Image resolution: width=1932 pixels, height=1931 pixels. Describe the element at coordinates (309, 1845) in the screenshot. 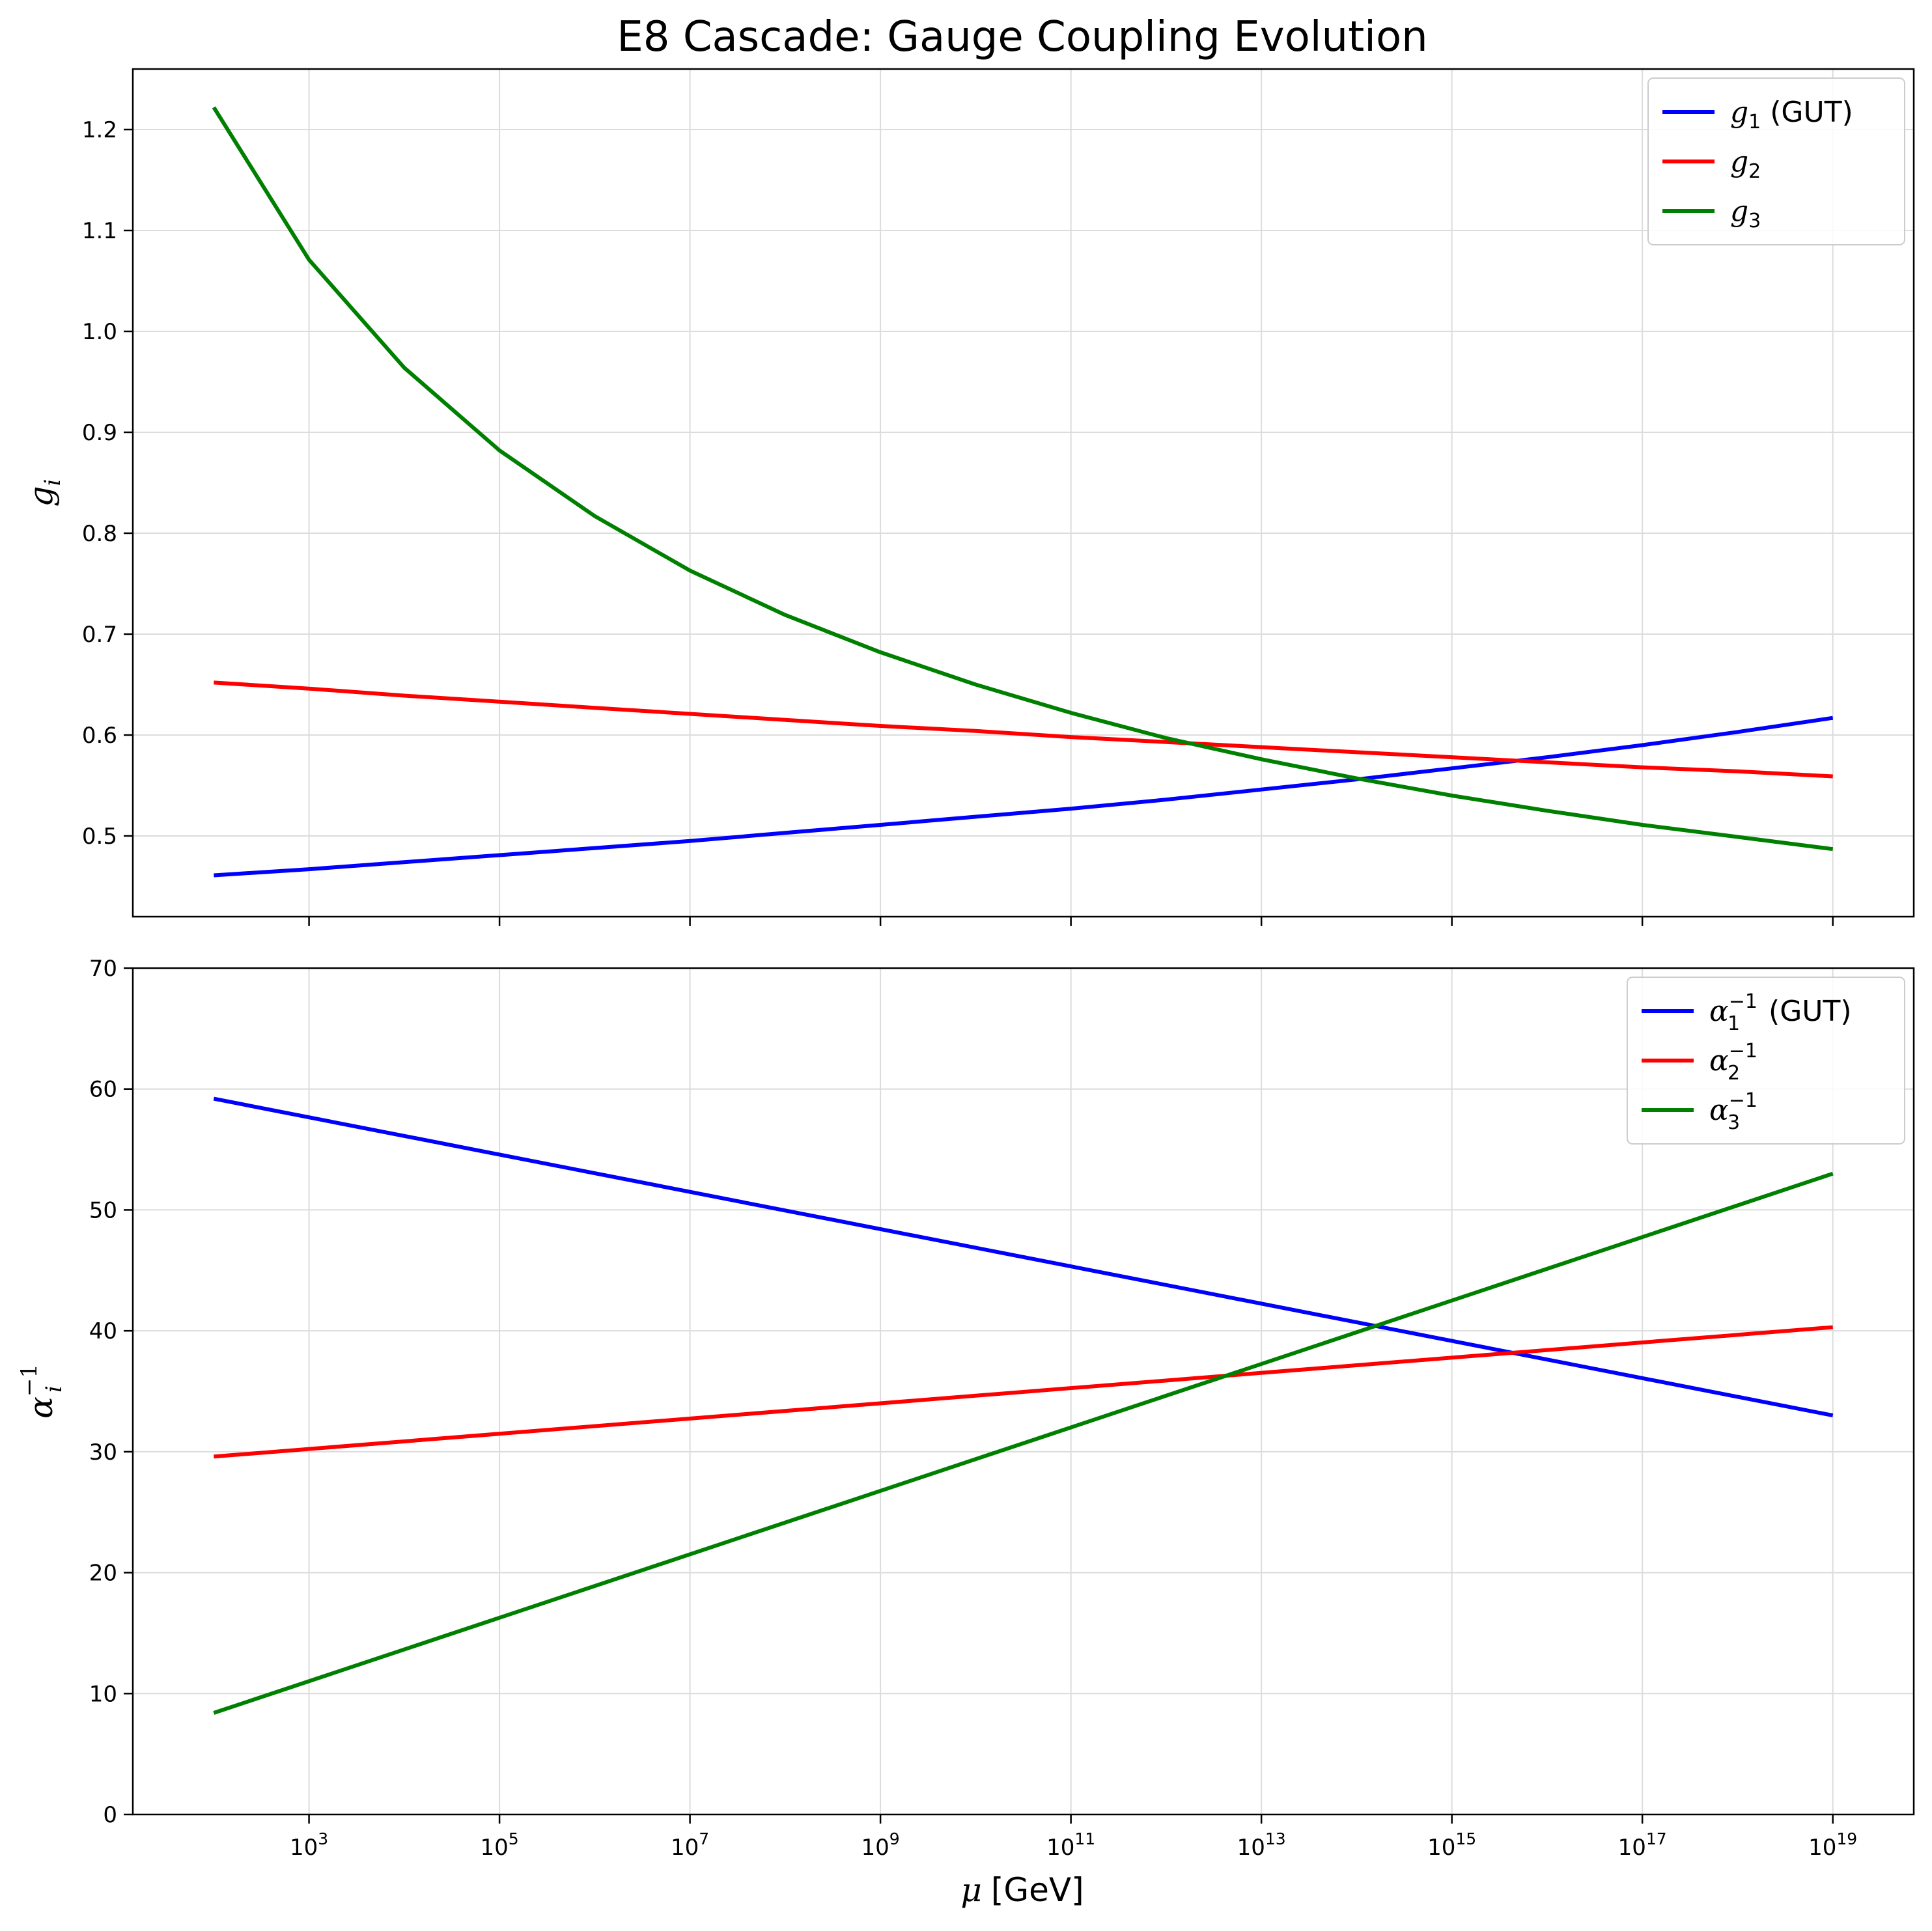

I see `x-tick-label: 10³` at that location.